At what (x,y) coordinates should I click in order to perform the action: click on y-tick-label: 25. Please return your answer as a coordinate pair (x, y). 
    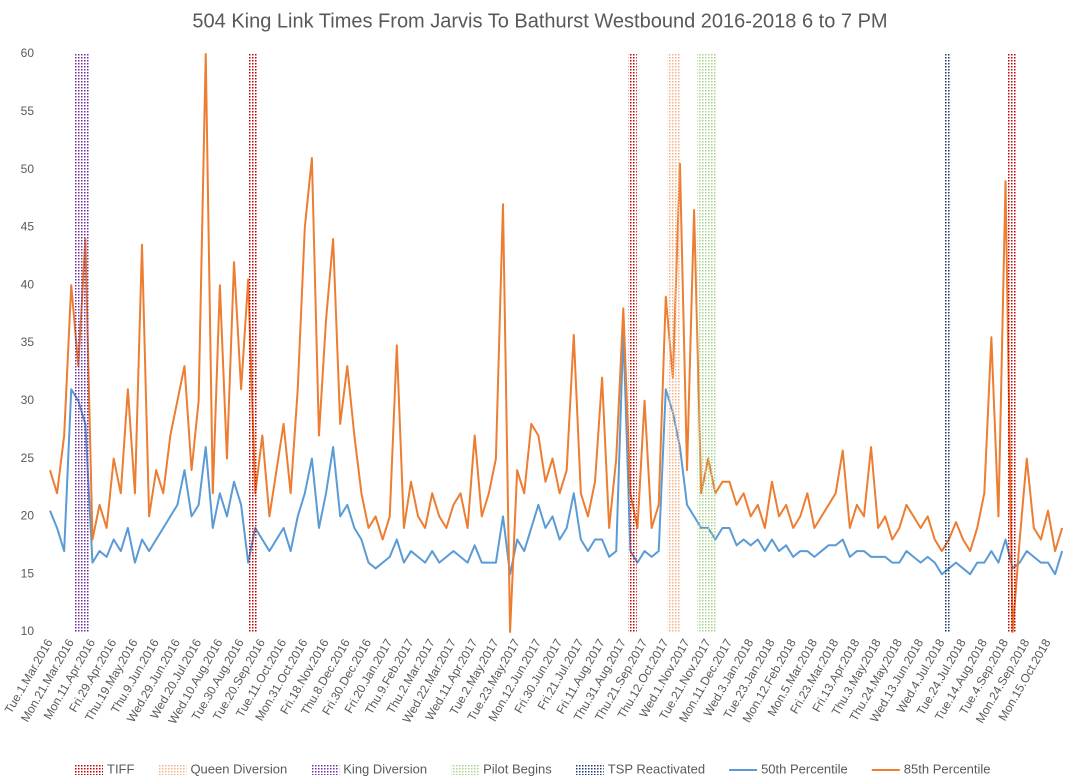
    Looking at the image, I should click on (28, 458).